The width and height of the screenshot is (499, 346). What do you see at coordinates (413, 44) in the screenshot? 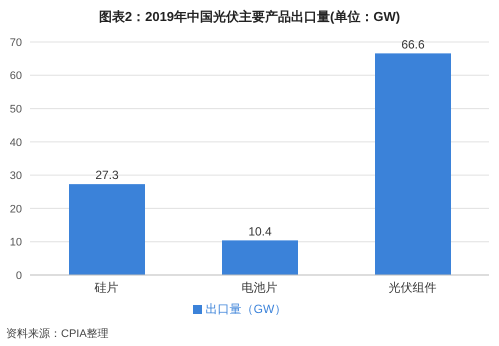
I see `data-label: 66.6` at bounding box center [413, 44].